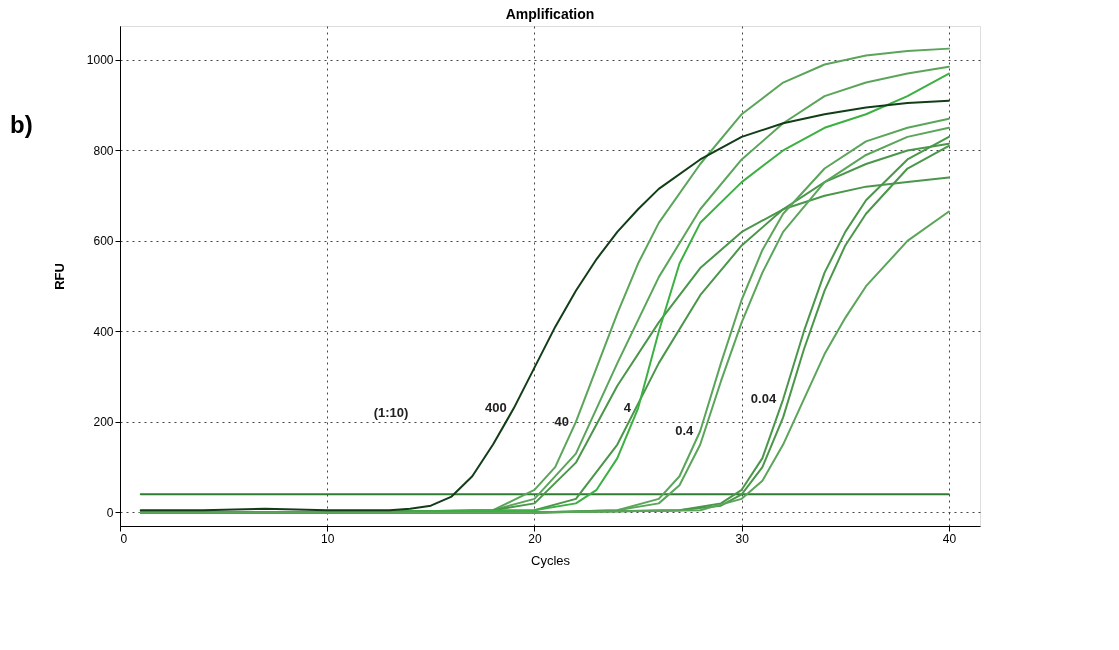 This screenshot has height=650, width=1119. What do you see at coordinates (21, 124) in the screenshot?
I see `text: b)` at bounding box center [21, 124].